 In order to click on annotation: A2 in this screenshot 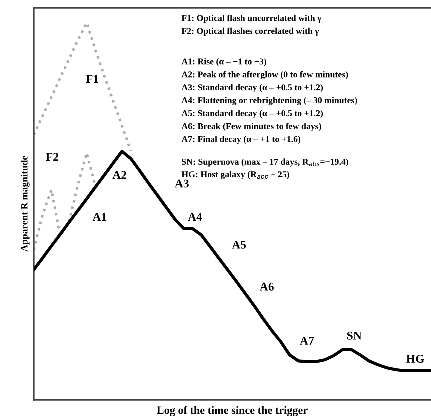, I will do `click(119, 175)`.